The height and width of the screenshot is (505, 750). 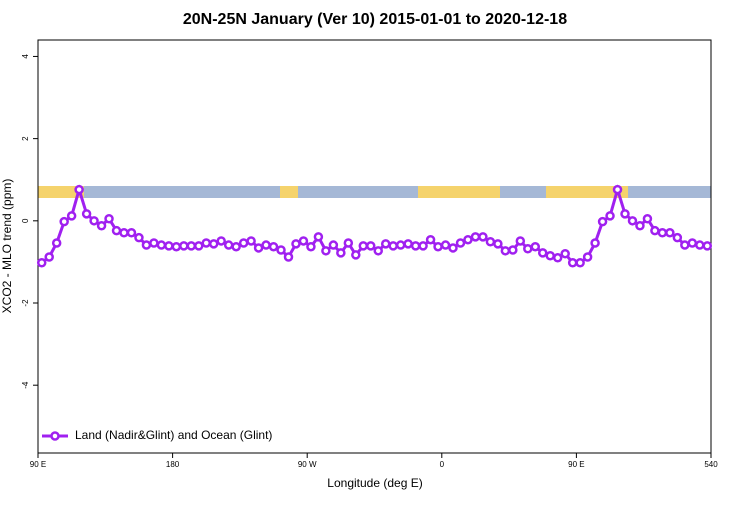 What do you see at coordinates (173, 464) in the screenshot?
I see `x-tick-label: 180` at bounding box center [173, 464].